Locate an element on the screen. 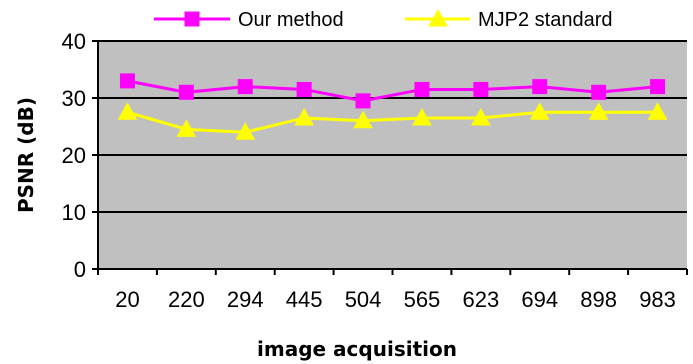  legend: Our method MJP2 standard is located at coordinates (383, 19).